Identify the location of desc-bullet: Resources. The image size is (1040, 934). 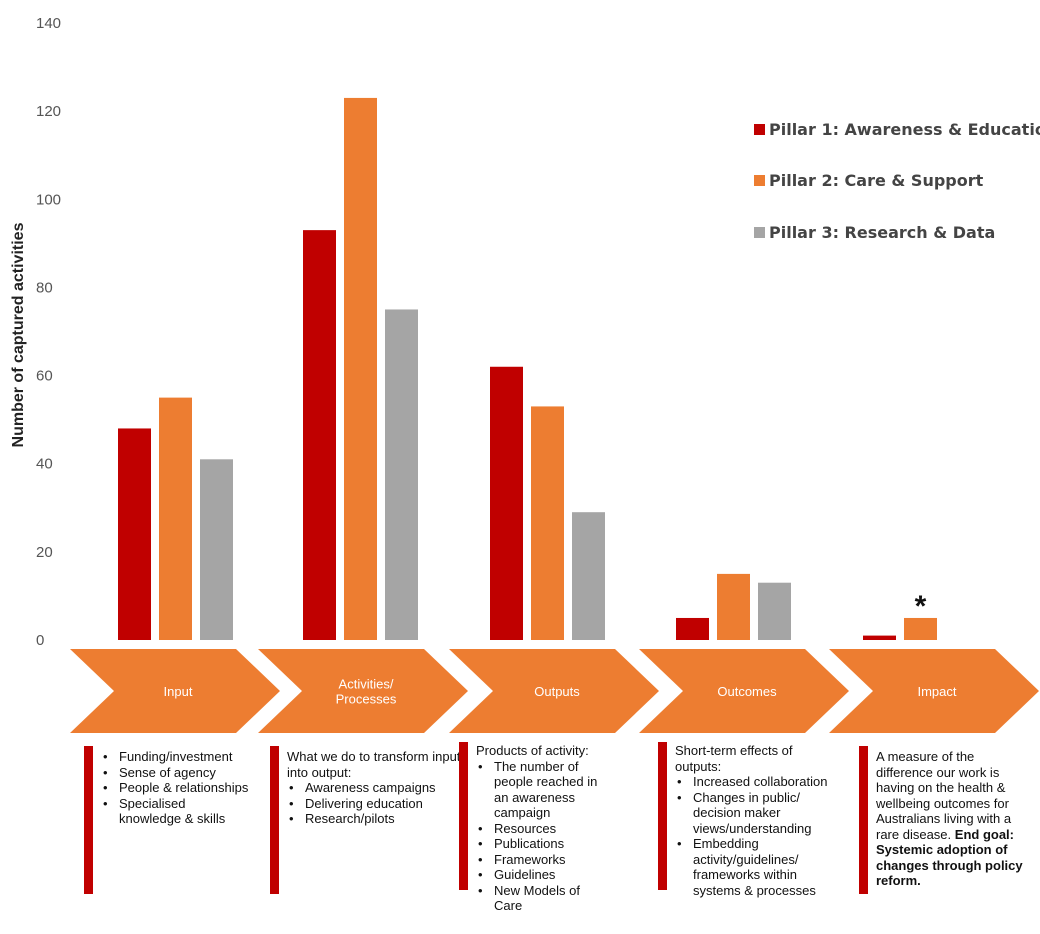
(556, 829).